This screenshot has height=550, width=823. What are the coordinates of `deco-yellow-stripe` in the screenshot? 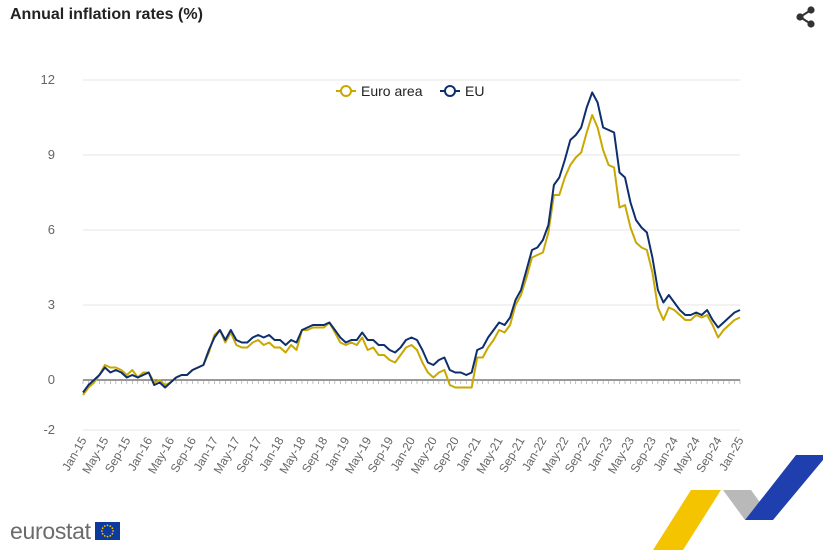 It's located at (687, 520).